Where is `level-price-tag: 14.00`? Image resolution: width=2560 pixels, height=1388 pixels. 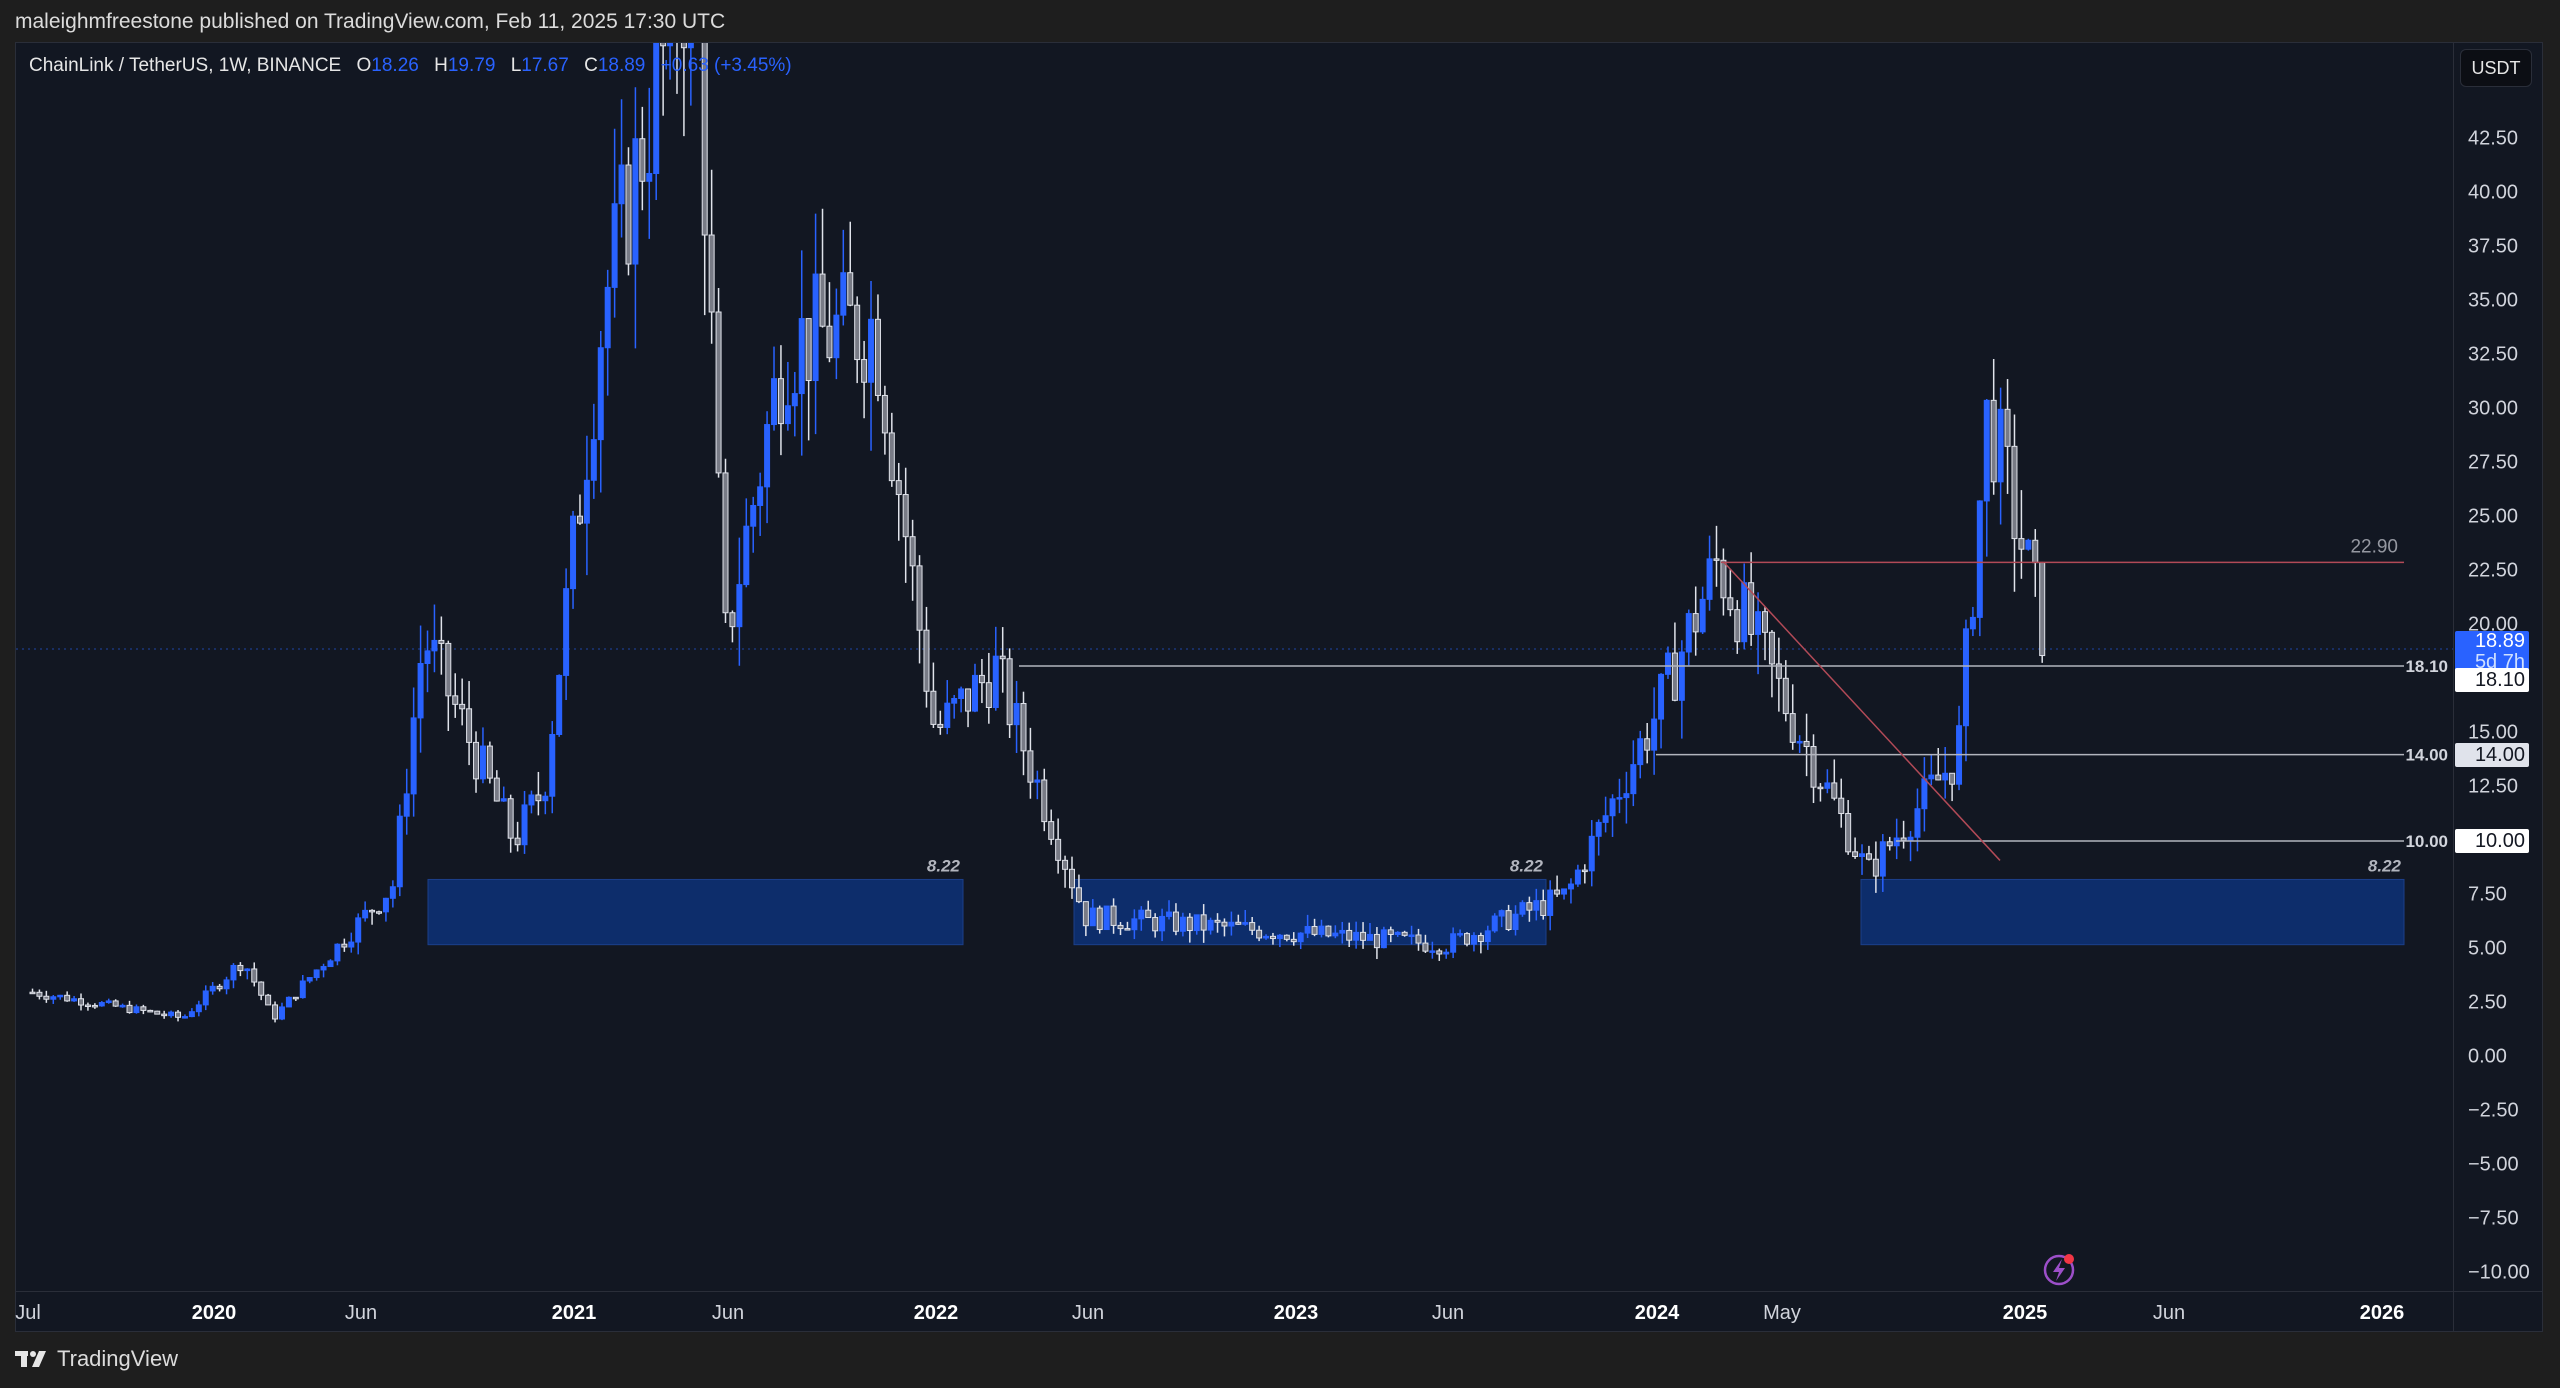 level-price-tag: 14.00 is located at coordinates (2492, 754).